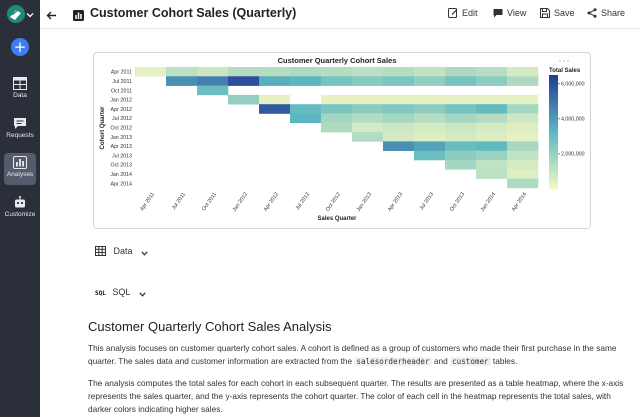 The width and height of the screenshot is (640, 417). Describe the element at coordinates (16, 14) in the screenshot. I see `workspace-logo-icon` at that location.